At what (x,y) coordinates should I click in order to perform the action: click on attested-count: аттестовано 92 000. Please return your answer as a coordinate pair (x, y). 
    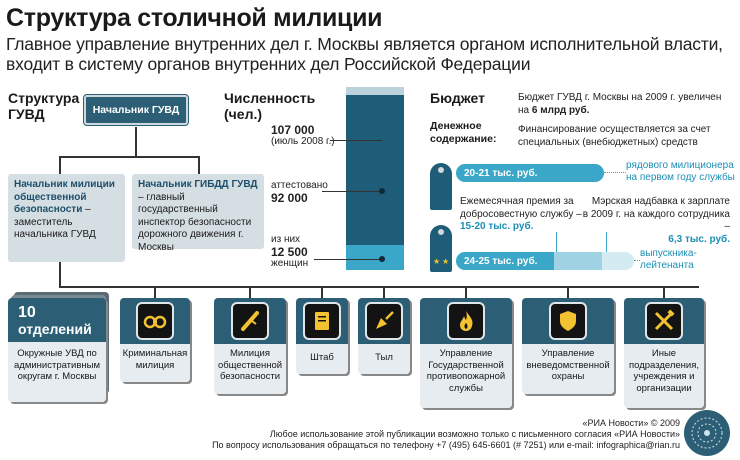
    Looking at the image, I should click on (299, 192).